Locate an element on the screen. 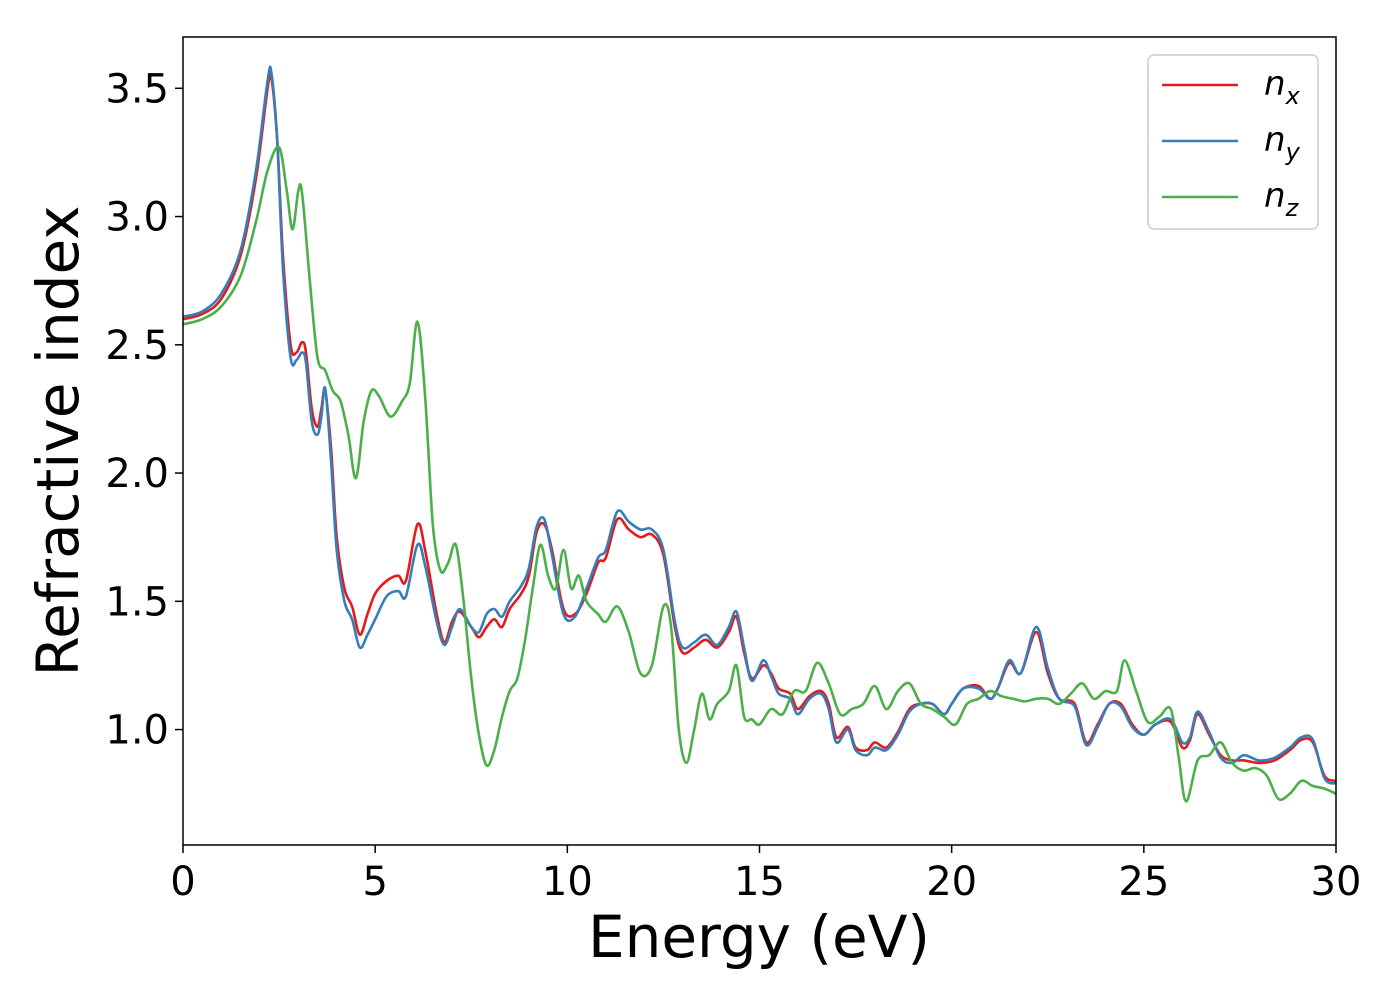 The width and height of the screenshot is (1400, 1000). y-tick-label: 3.0 is located at coordinates (137, 218).